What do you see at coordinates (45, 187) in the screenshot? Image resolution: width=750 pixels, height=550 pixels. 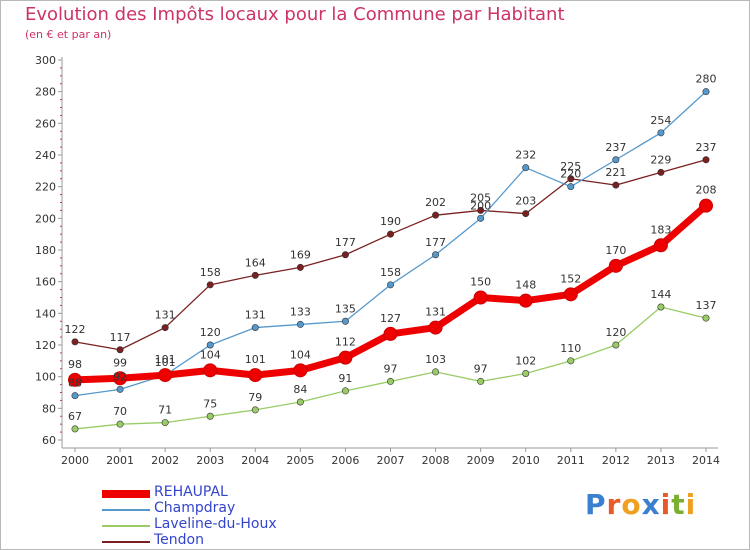 I see `y-tick-label: 220` at bounding box center [45, 187].